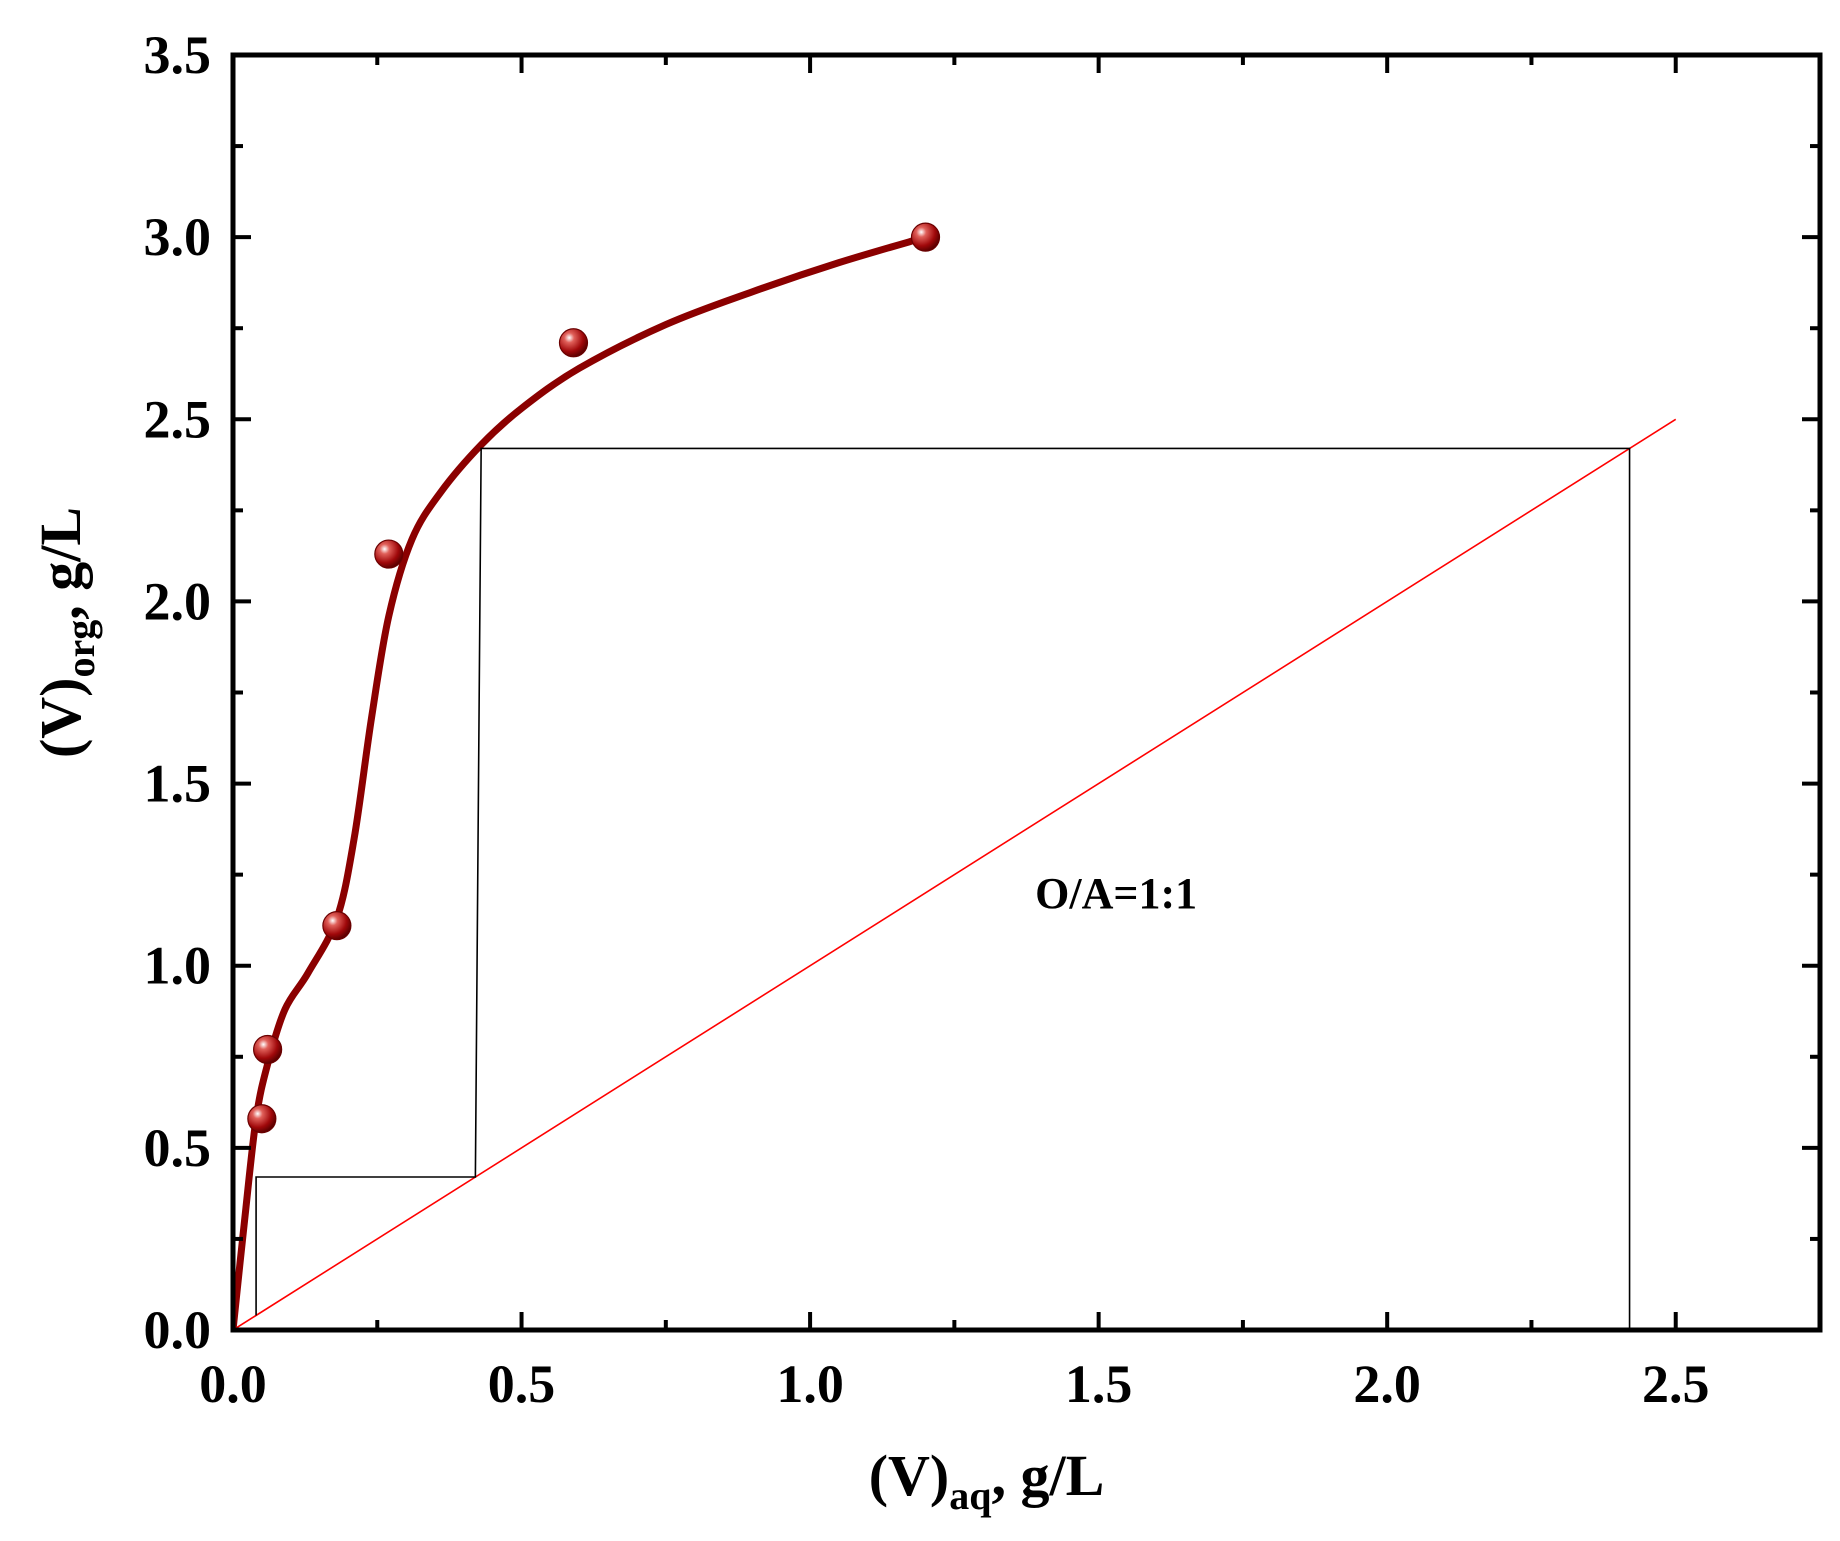  Describe the element at coordinates (810, 1384) in the screenshot. I see `x-tick-label: 1.0` at that location.